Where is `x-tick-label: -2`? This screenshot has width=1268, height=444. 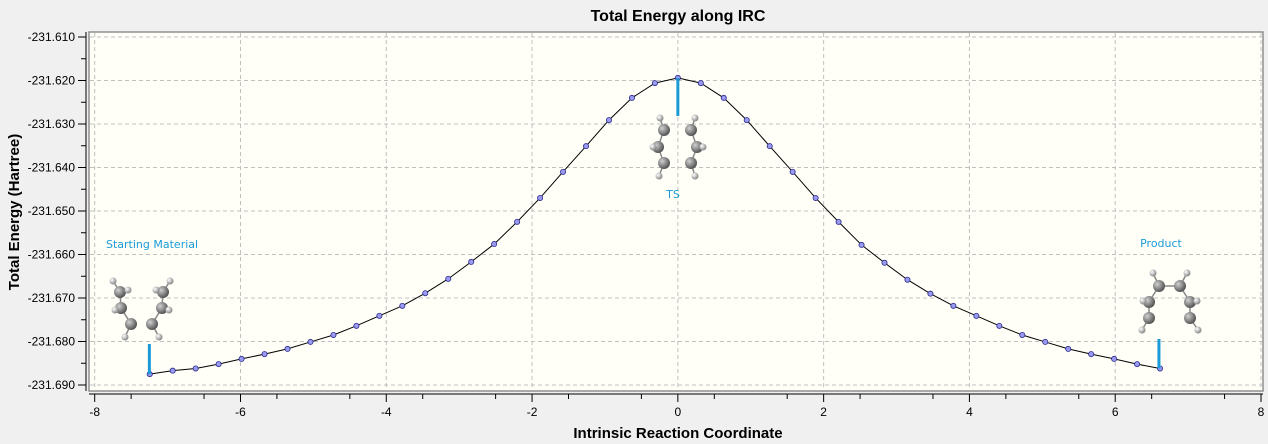 x-tick-label: -2 is located at coordinates (532, 412).